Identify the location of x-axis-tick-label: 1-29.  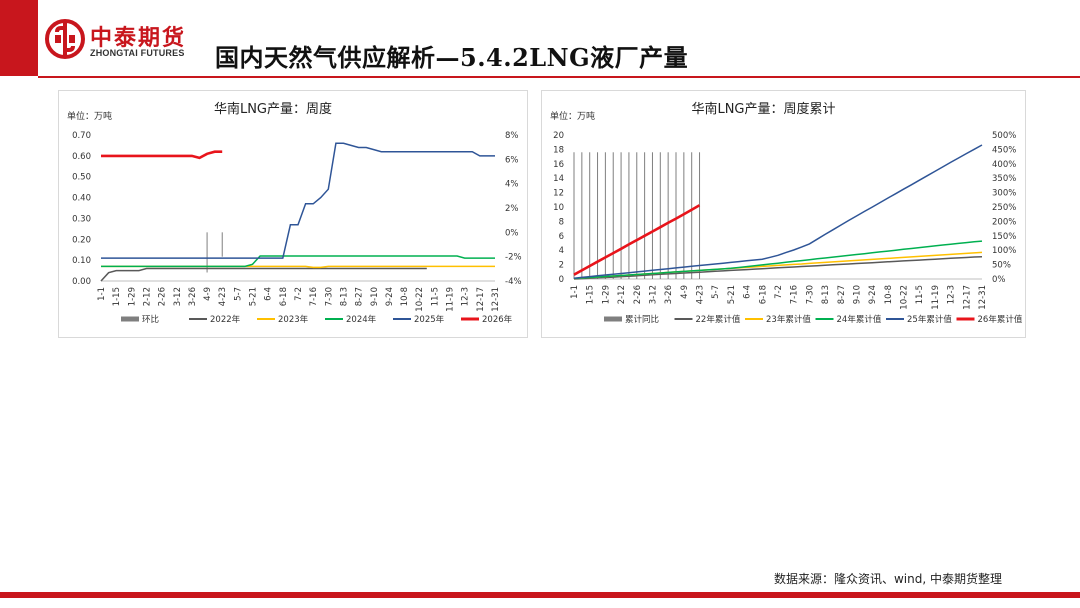
(606, 294).